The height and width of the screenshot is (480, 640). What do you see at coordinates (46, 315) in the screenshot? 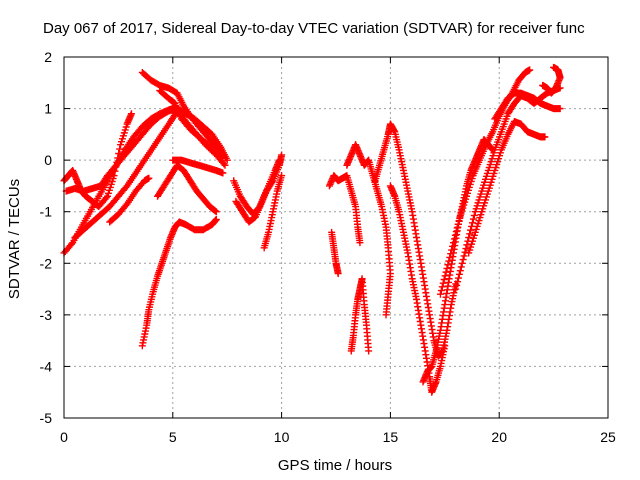
I see `y-tick-label: -3` at bounding box center [46, 315].